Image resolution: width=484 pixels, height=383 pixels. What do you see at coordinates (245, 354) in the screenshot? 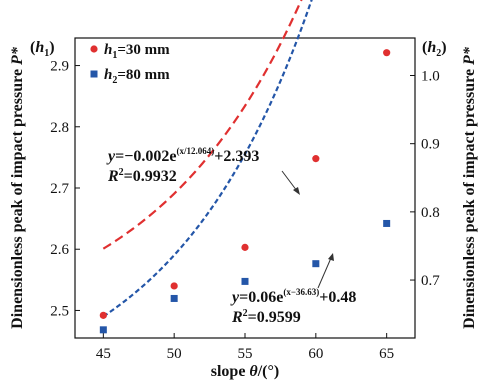
I see `x-tick-label: 55` at bounding box center [245, 354].